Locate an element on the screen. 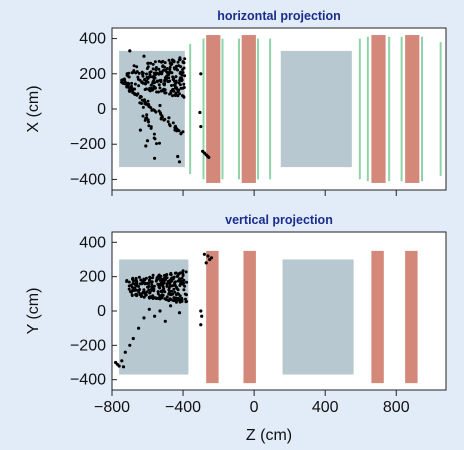 This screenshot has height=450, width=464. x-tick-label: −400 is located at coordinates (183, 407).